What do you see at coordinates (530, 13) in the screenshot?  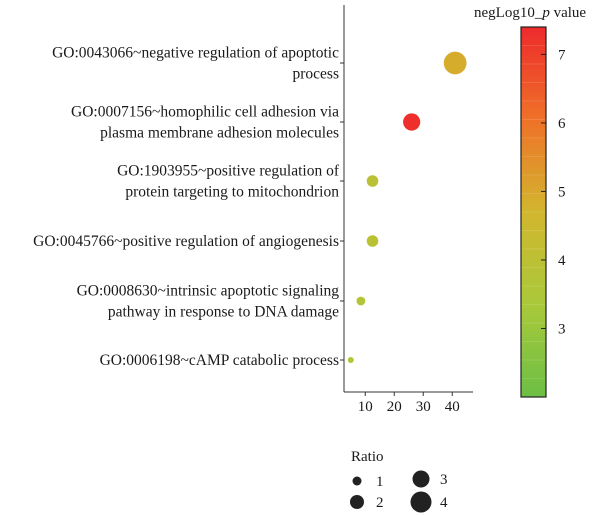 I see `color-scale-title: negLog10_p value` at bounding box center [530, 13].